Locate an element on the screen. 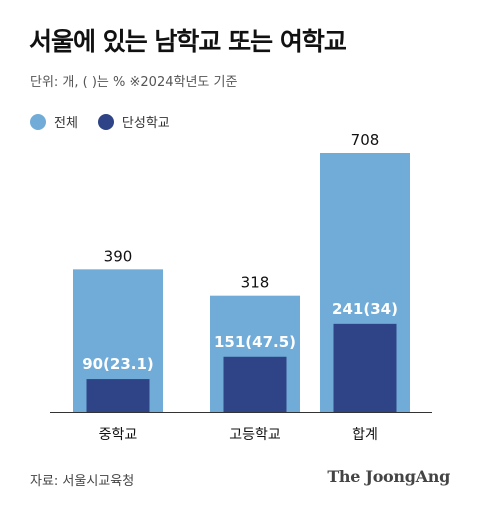  data-label-single-sex: 151(47.5) is located at coordinates (255, 342).